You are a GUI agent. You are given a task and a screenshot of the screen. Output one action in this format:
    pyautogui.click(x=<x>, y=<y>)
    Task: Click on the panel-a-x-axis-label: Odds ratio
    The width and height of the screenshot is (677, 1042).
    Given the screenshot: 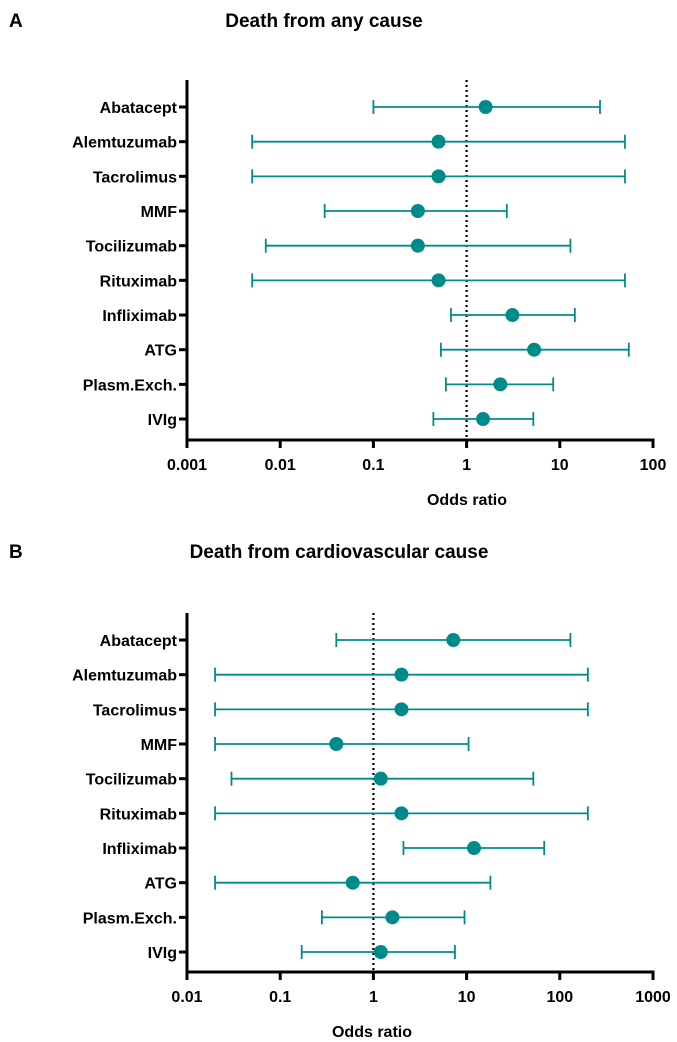 What is the action you would take?
    pyautogui.click(x=467, y=500)
    